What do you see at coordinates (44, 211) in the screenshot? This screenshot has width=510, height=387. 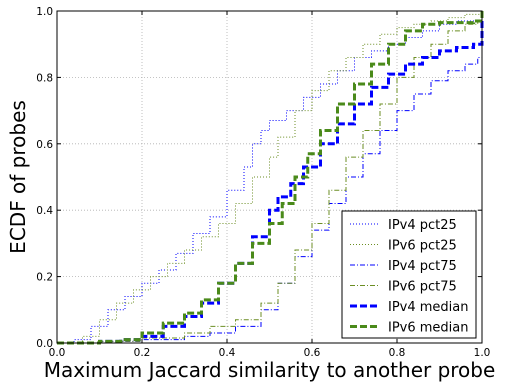 I see `y-tick-label: 0.4` at bounding box center [44, 211].